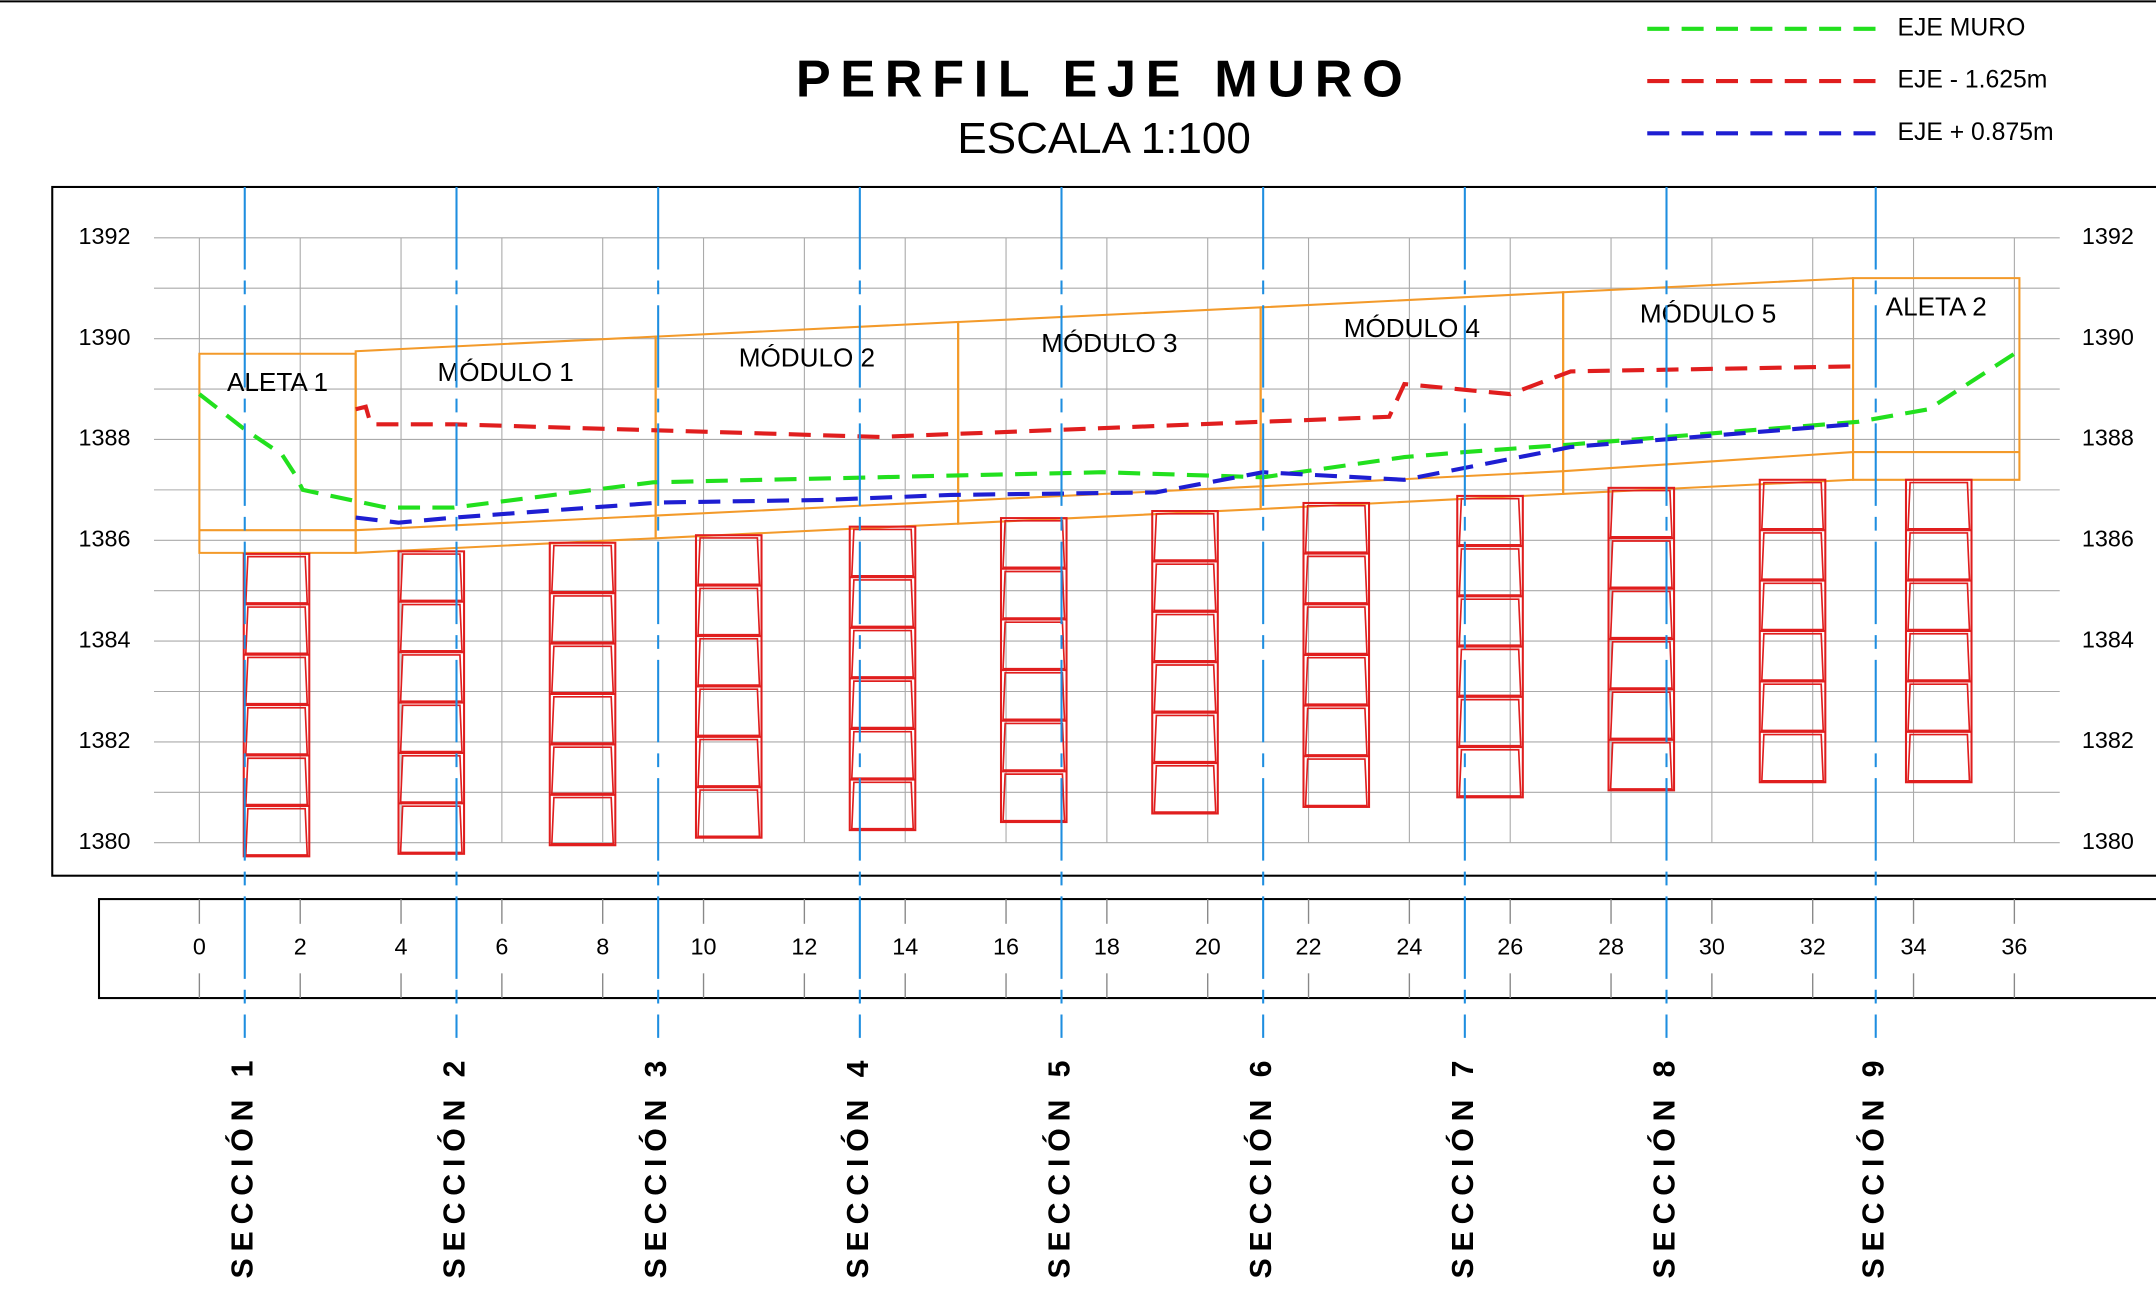 This screenshot has width=2156, height=1306. Describe the element at coordinates (454, 1166) in the screenshot. I see `section-label: SECCIÓN 2` at that location.